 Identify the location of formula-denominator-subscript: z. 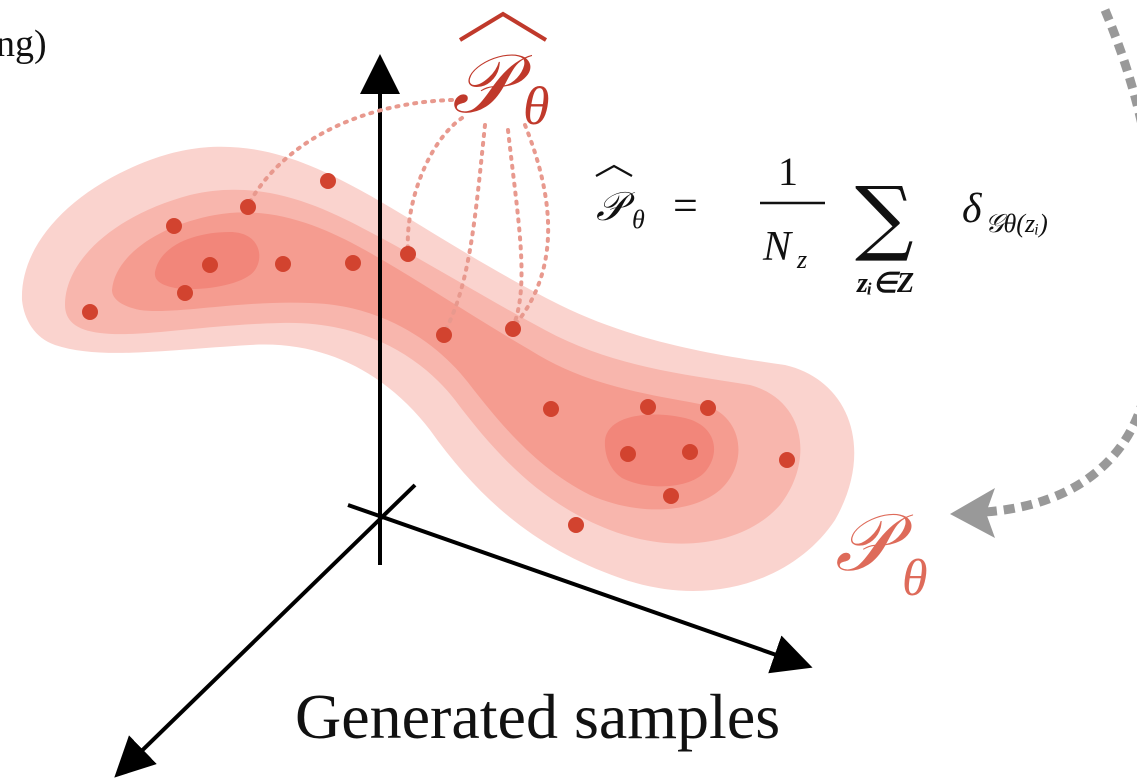
(801, 259).